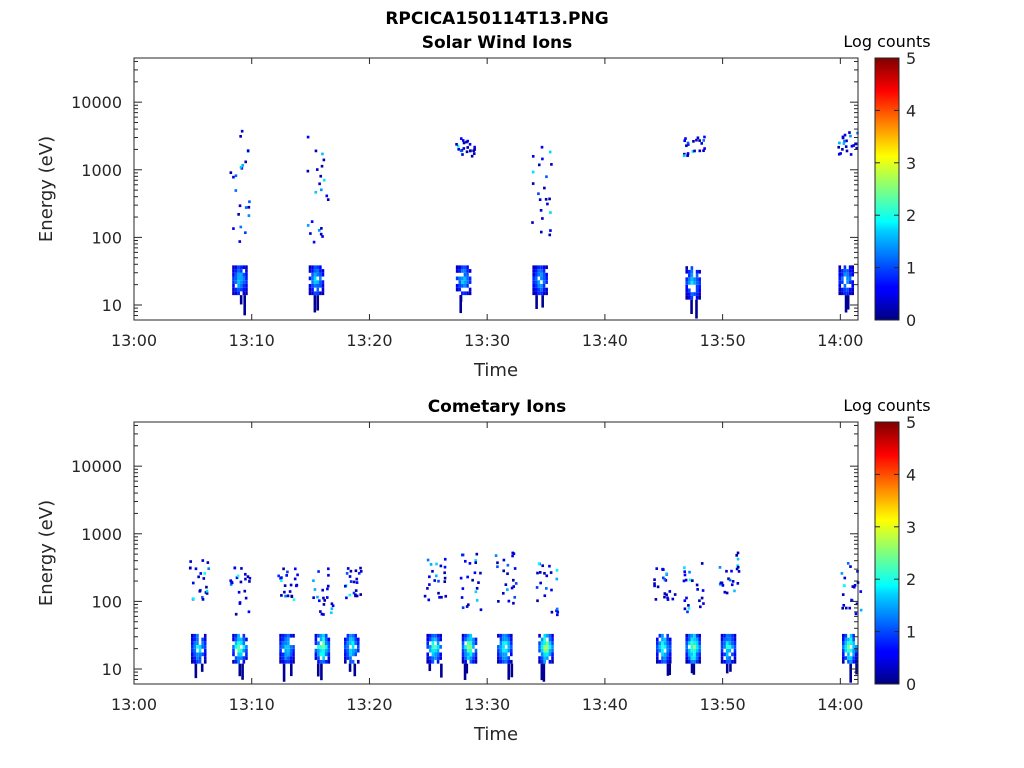 Image resolution: width=1024 pixels, height=768 pixels. What do you see at coordinates (723, 704) in the screenshot?
I see `x-tick-label: 13:50` at bounding box center [723, 704].